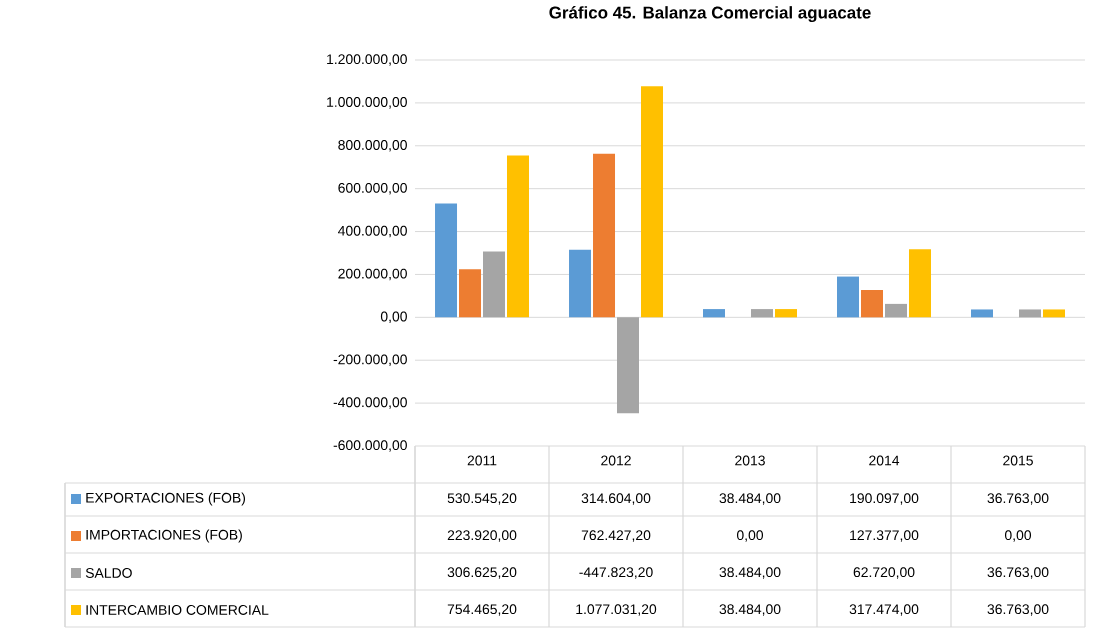 The image size is (1112, 634). I want to click on x-tick-label: 2011, so click(482, 460).